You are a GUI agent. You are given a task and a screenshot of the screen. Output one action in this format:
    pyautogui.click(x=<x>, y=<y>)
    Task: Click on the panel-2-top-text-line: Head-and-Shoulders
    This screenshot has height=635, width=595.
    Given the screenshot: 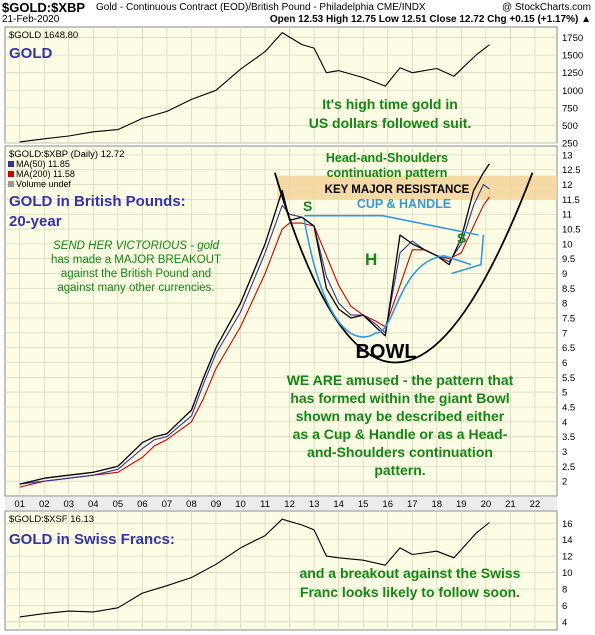 What is the action you would take?
    pyautogui.click(x=387, y=158)
    